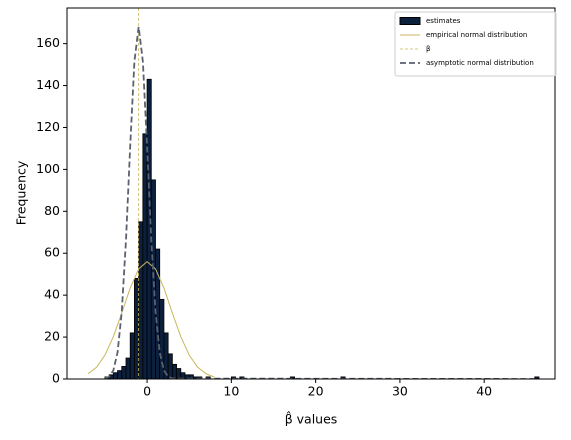  I want to click on y-tick-label: 80, so click(52, 210).